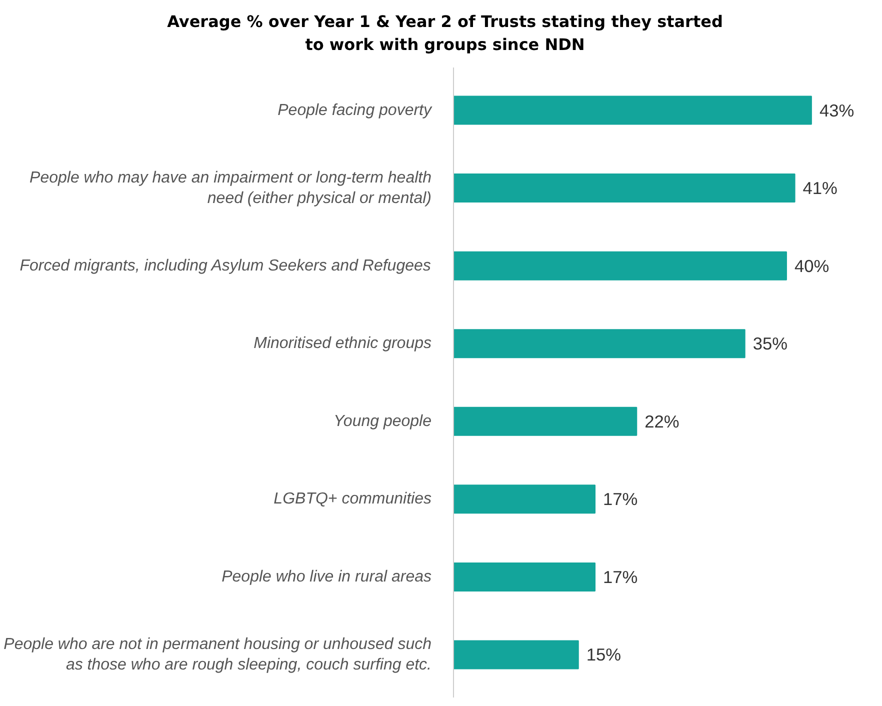 This screenshot has width=882, height=706. What do you see at coordinates (343, 343) in the screenshot?
I see `y-tick-label: Minoritised ethnic groups` at bounding box center [343, 343].